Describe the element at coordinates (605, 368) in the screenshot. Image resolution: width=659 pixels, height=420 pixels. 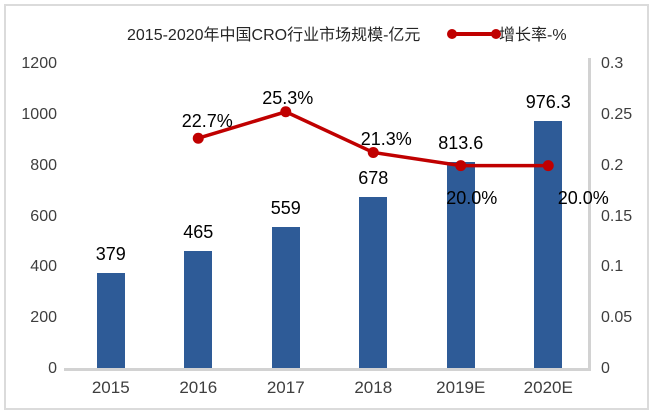
I see `right-axis-tick: 0` at that location.